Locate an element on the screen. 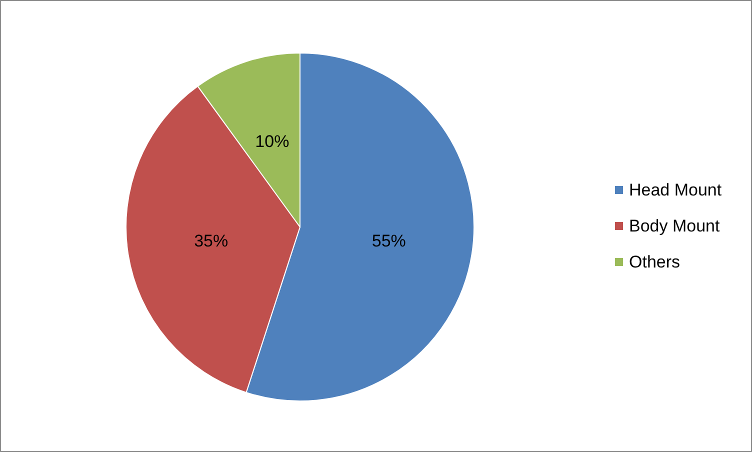  legend-label: Head Mount is located at coordinates (675, 190).